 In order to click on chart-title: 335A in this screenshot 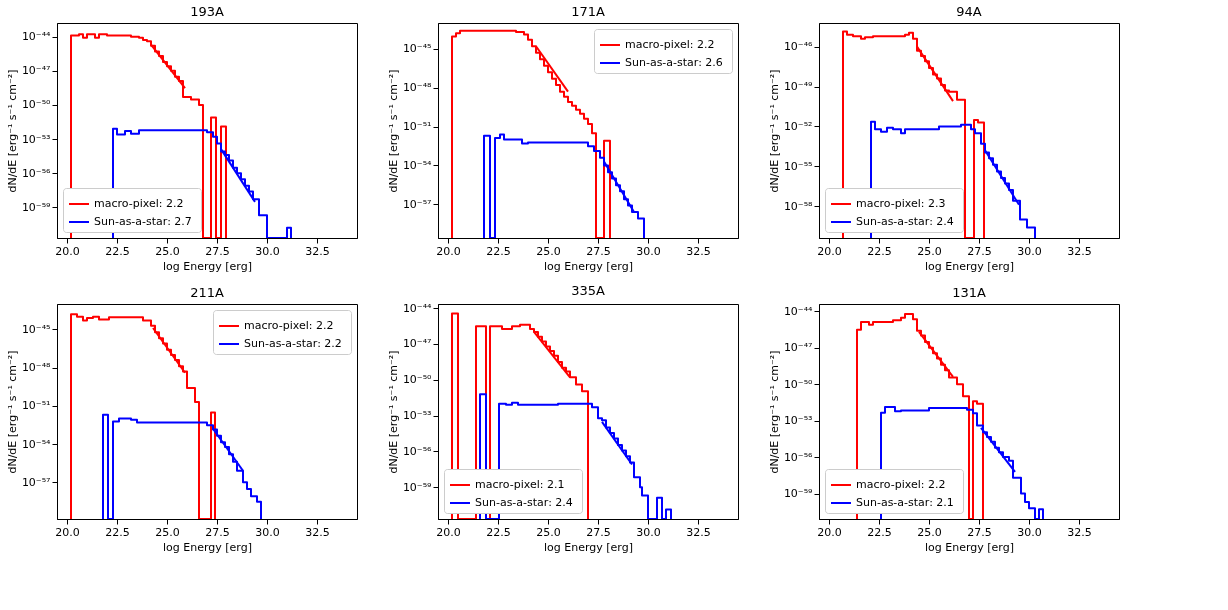, I will do `click(588, 291)`.